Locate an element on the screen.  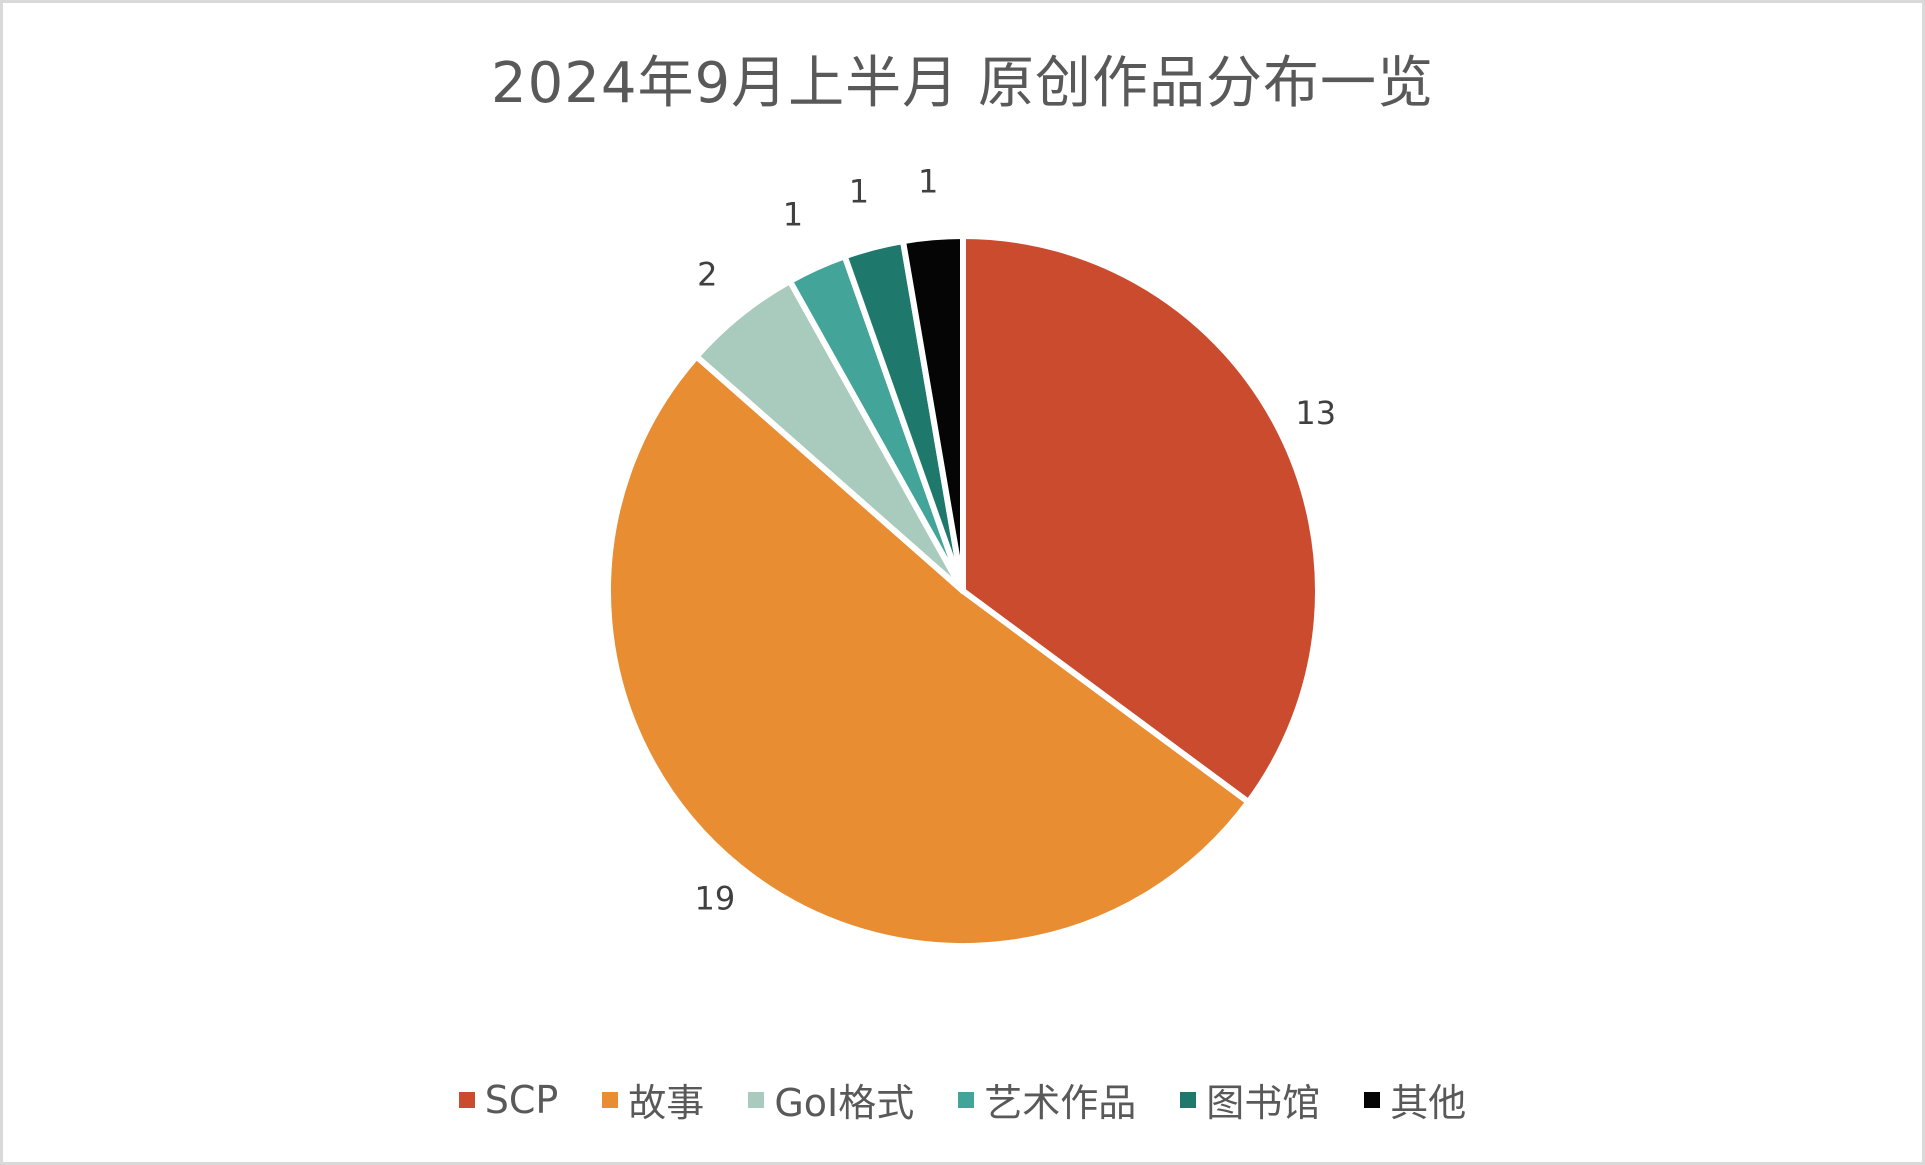
slice-other is located at coordinates (933, 413).